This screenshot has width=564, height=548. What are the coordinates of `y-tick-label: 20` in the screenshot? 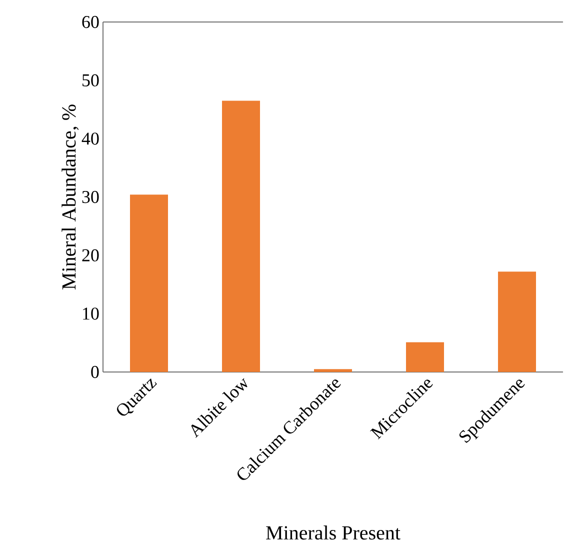 It's located at (90, 255).